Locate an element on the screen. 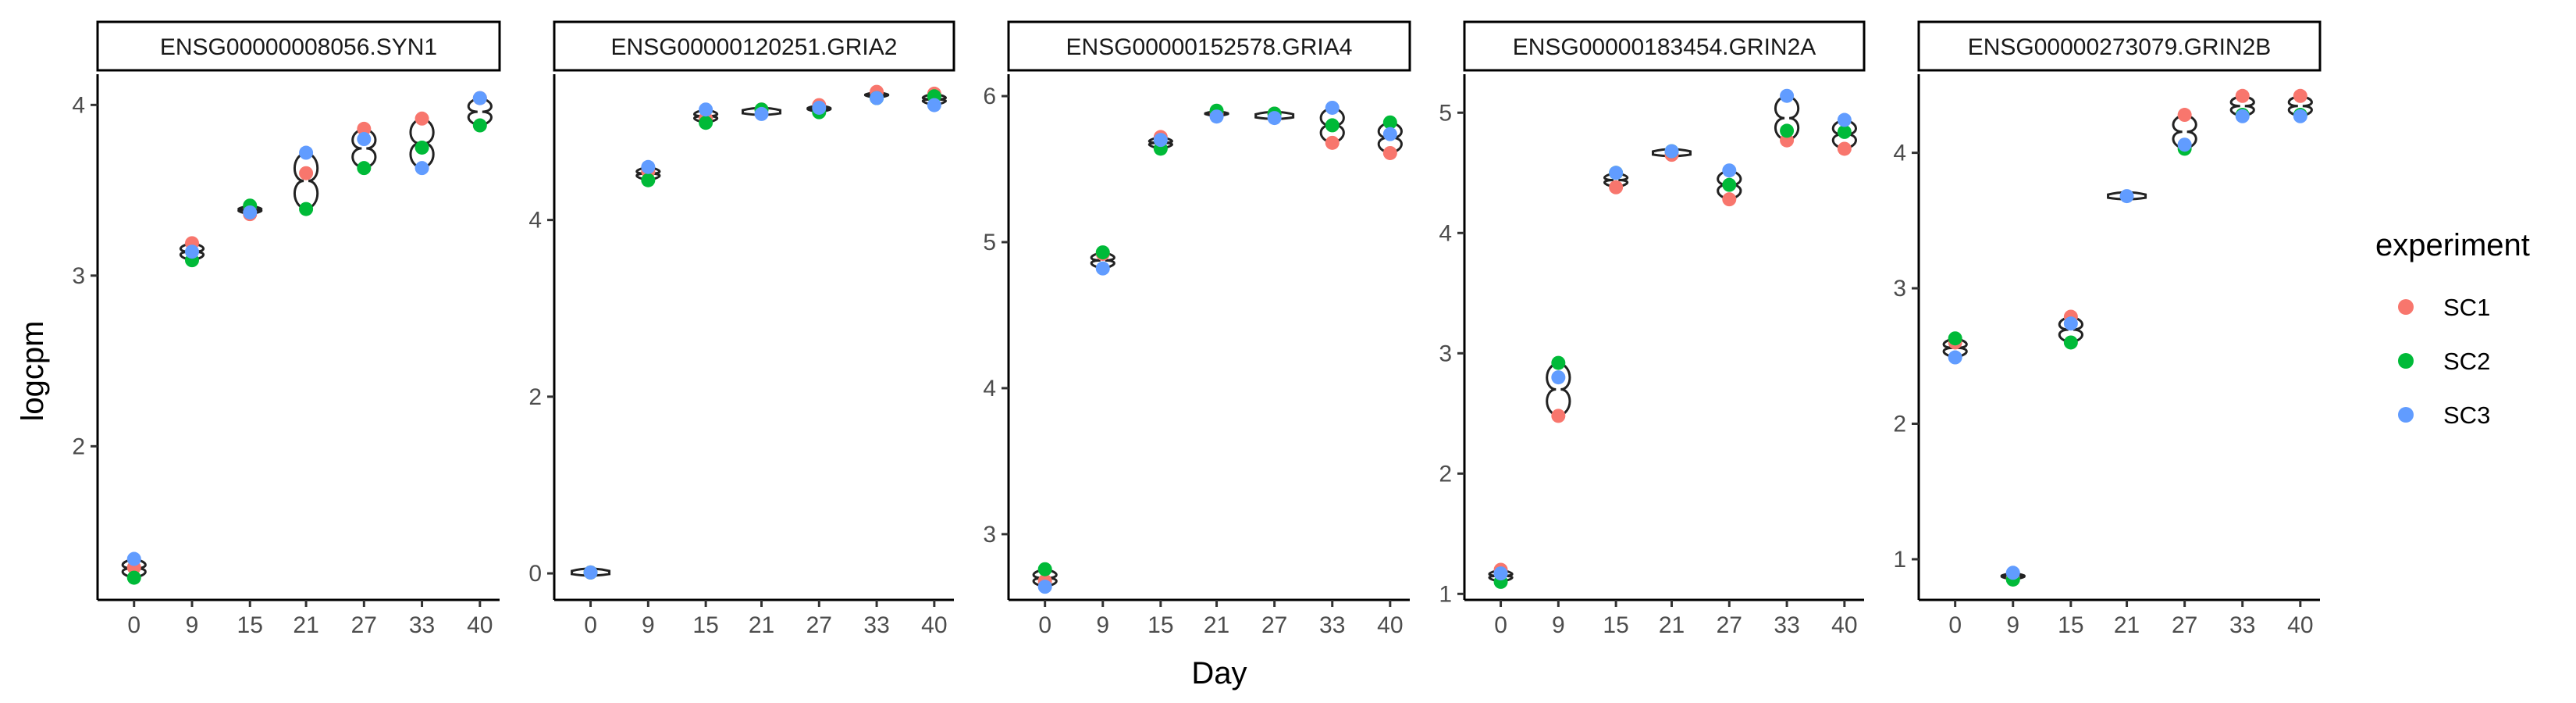  legend-key-sc2 is located at coordinates (2406, 361).